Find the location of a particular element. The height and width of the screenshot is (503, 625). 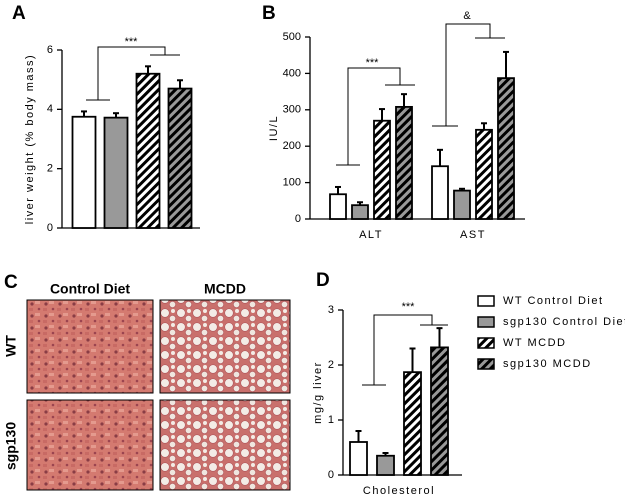

y-tick-label: 6 is located at coordinates (50, 50).